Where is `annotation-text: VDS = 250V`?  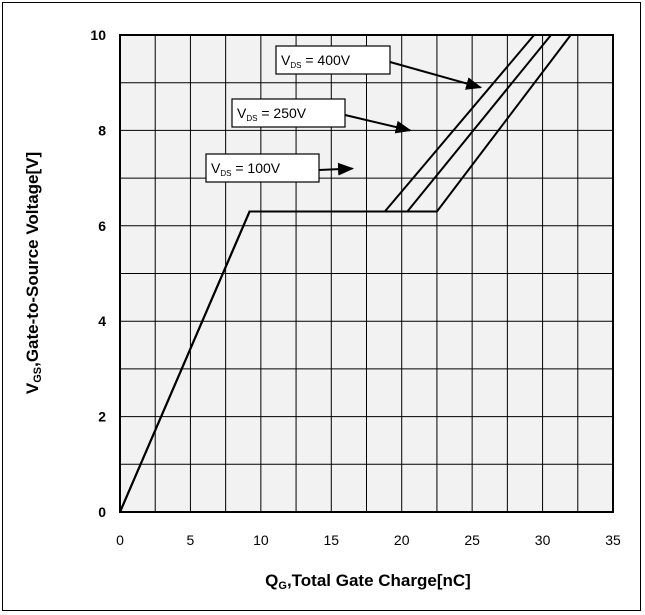
annotation-text: VDS = 250V is located at coordinates (272, 114).